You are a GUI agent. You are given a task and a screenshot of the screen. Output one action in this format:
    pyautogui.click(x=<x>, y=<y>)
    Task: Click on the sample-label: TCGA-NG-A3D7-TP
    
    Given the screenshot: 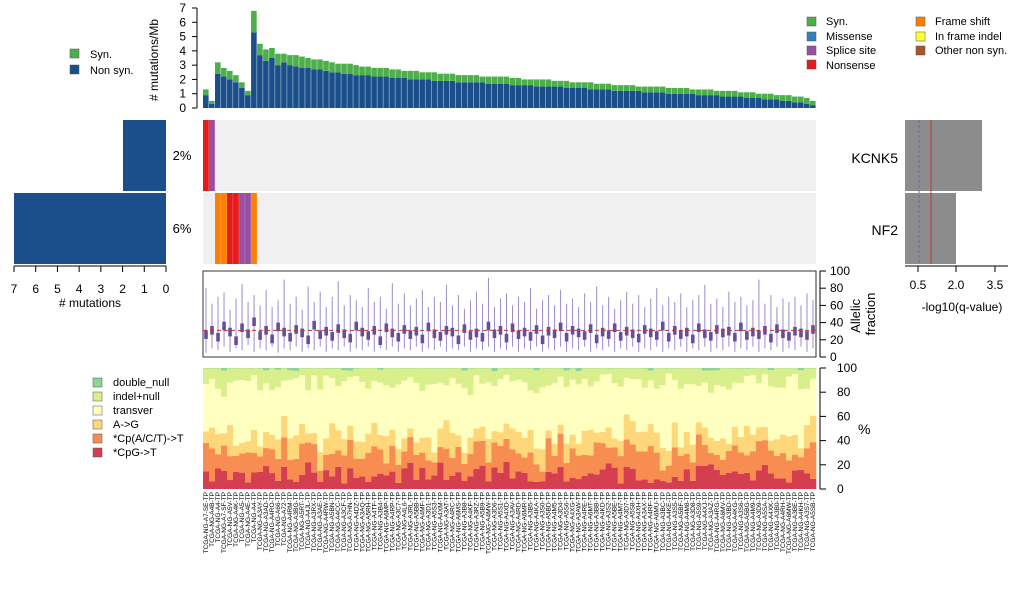 What is the action you would take?
    pyautogui.click(x=627, y=521)
    